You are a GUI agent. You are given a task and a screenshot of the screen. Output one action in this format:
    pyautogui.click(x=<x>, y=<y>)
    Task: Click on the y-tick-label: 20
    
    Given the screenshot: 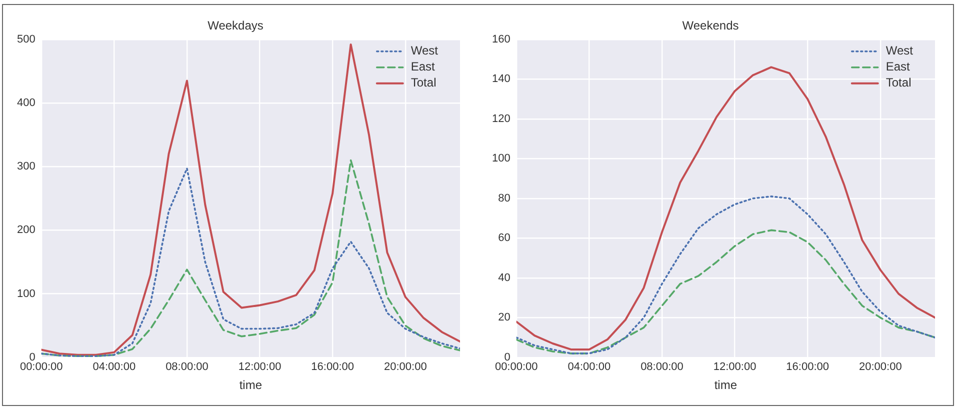 What is the action you would take?
    pyautogui.click(x=504, y=318)
    